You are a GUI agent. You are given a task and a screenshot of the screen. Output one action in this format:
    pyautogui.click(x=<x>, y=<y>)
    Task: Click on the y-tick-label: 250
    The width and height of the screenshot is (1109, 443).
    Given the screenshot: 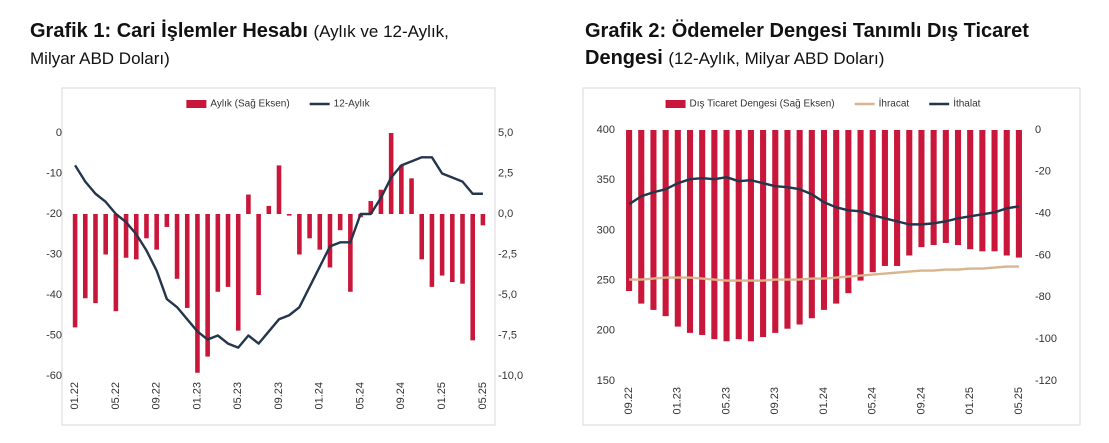 What is the action you would take?
    pyautogui.click(x=606, y=281)
    